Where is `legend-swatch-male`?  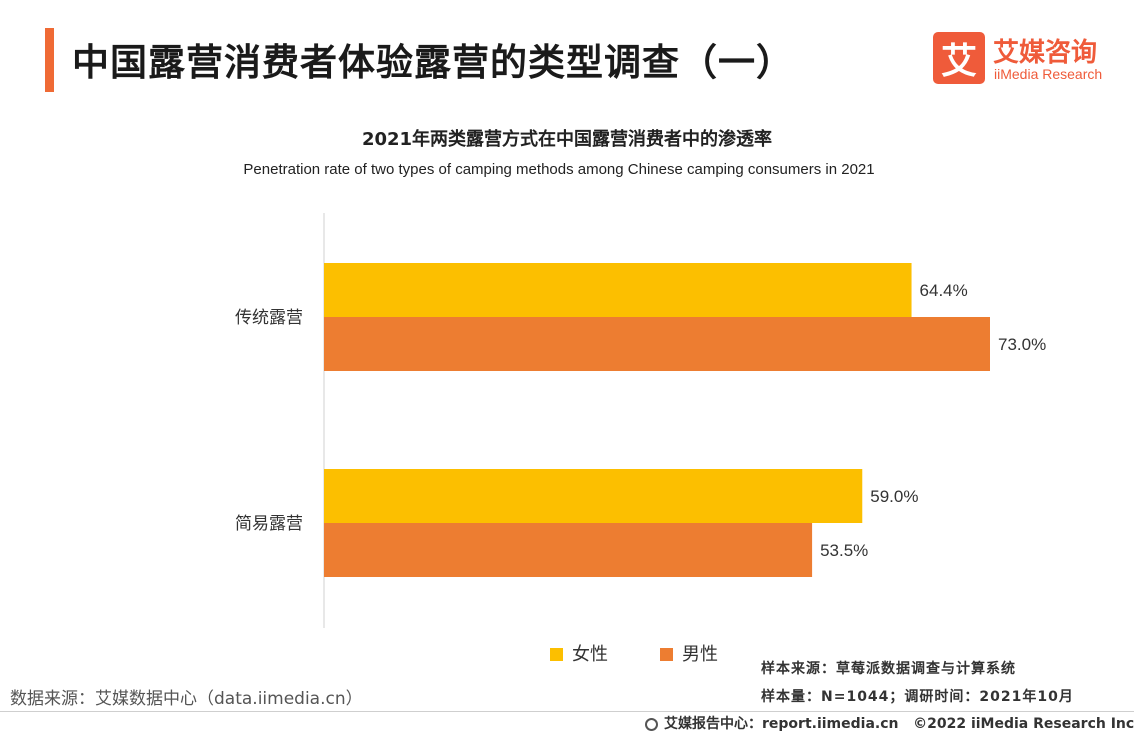
legend-swatch-male is located at coordinates (666, 654).